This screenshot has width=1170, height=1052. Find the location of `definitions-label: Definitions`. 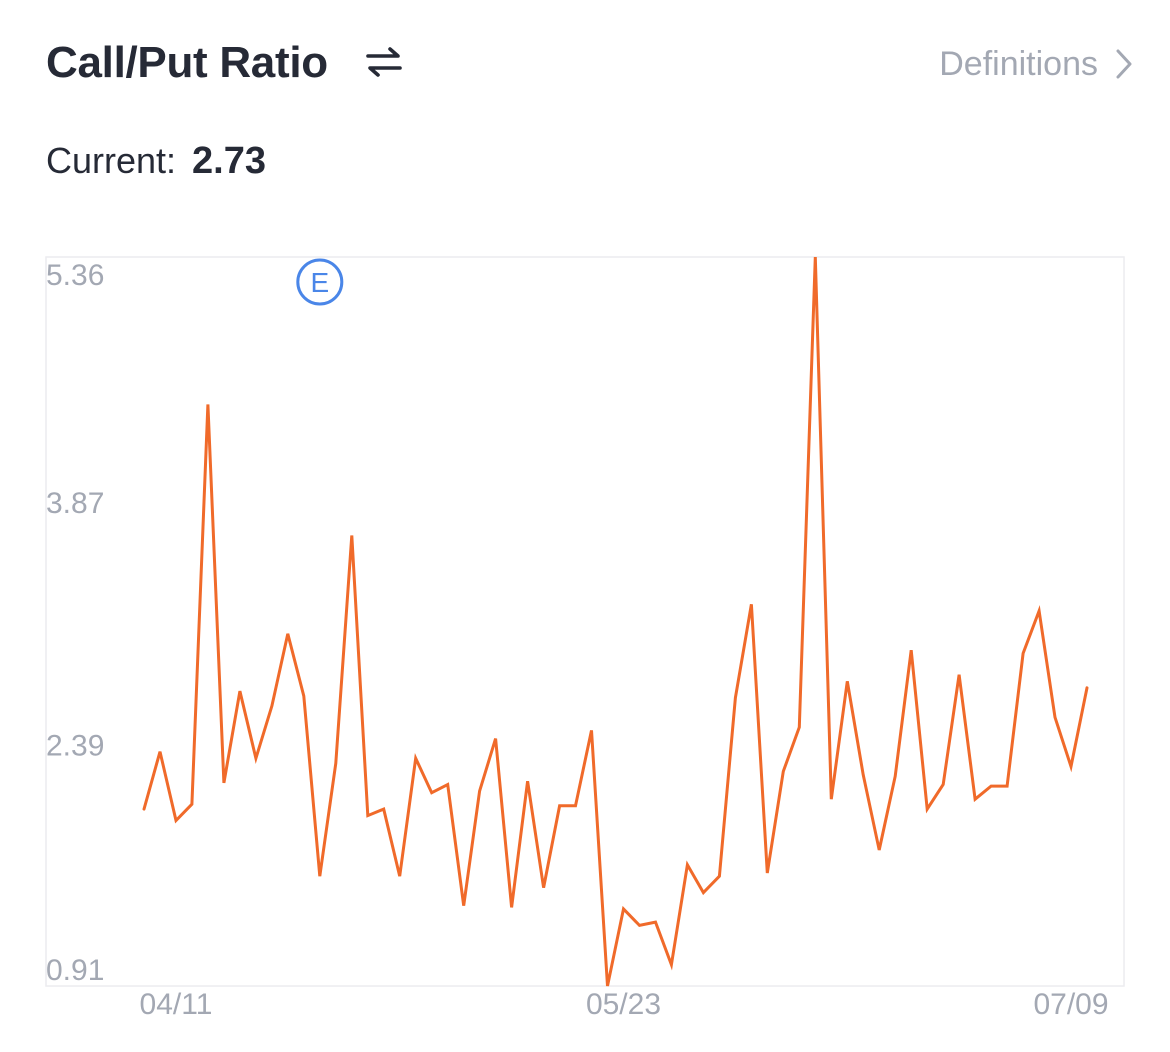

definitions-label: Definitions is located at coordinates (1018, 63).